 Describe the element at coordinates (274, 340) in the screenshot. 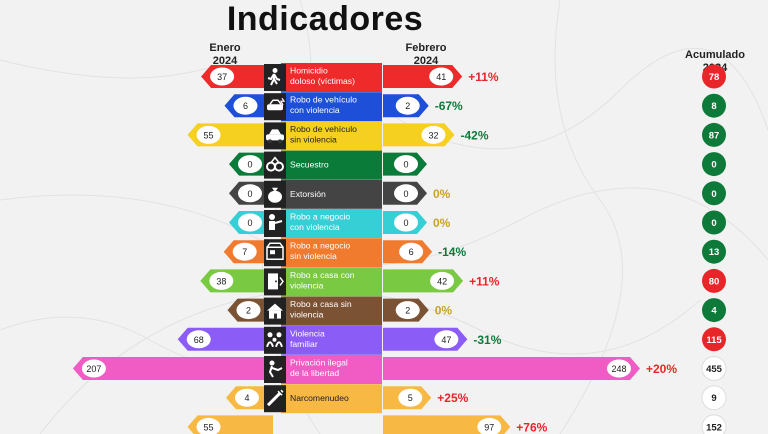

I see `family-icon` at that location.